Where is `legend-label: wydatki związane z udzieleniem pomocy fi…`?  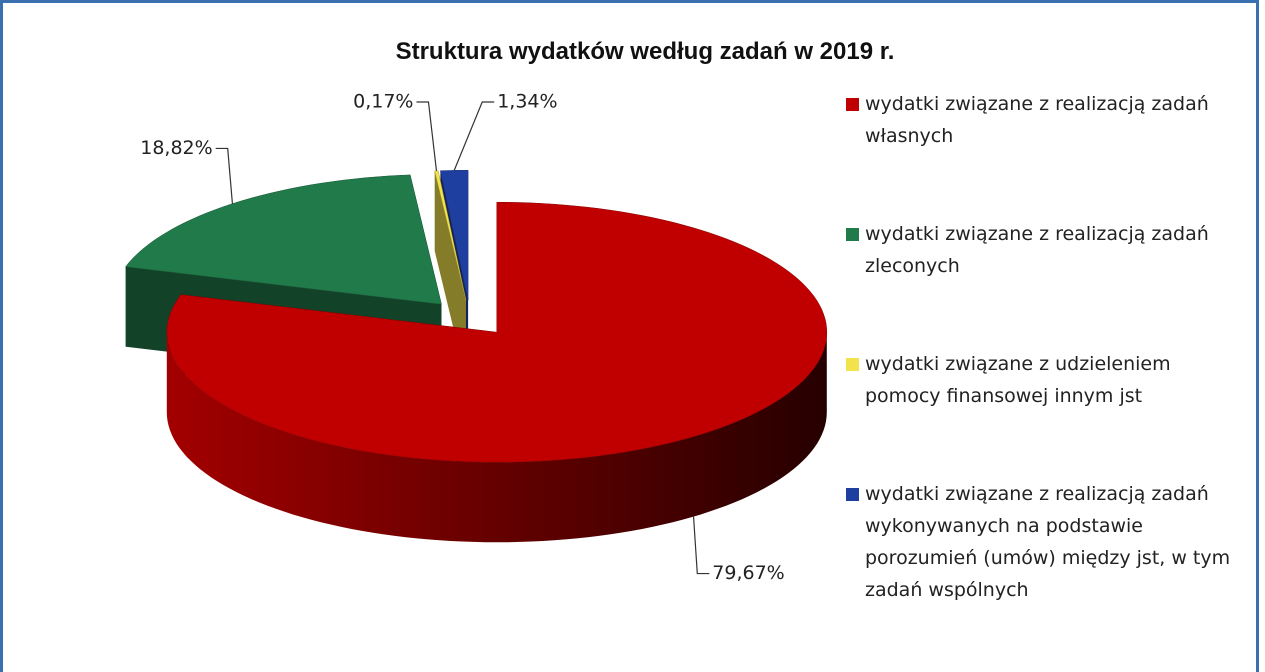
legend-label: wydatki związane z udzieleniem pomocy fi… is located at coordinates (1018, 380).